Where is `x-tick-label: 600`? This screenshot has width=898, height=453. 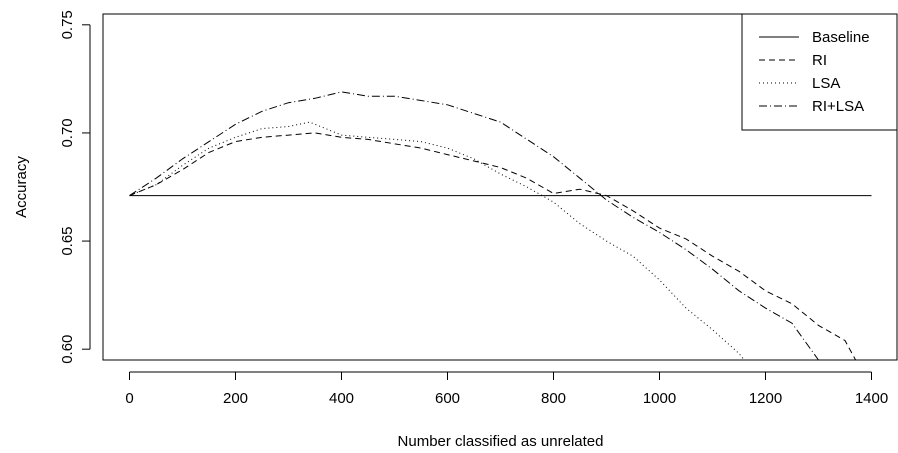
x-tick-label: 600 is located at coordinates (447, 398).